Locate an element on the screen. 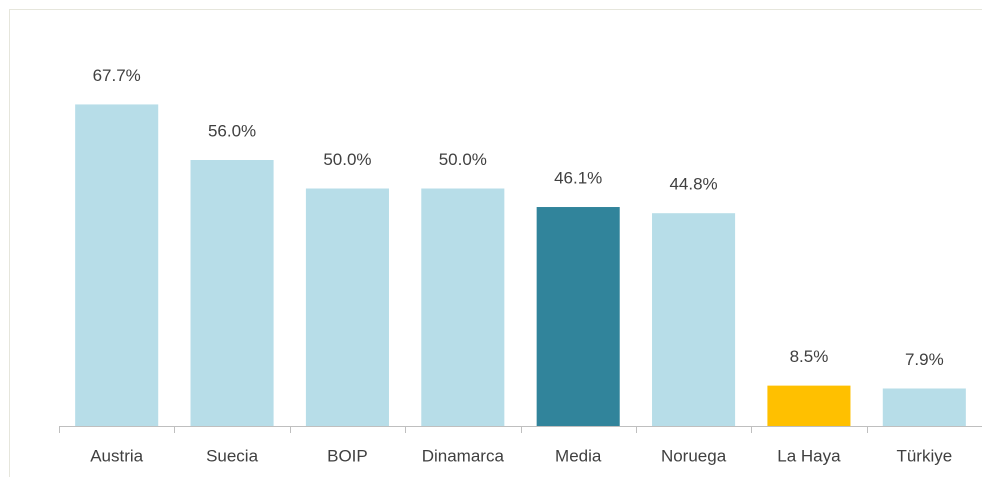  value-label: 7.9% is located at coordinates (924, 359).